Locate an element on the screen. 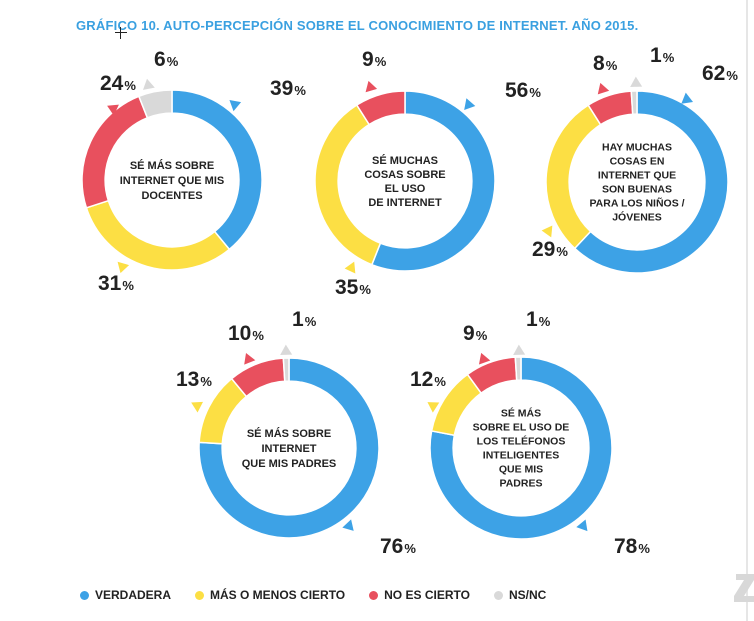 This screenshot has width=754, height=621. value-label-mas-o-menos-cierto: 29% is located at coordinates (550, 249).